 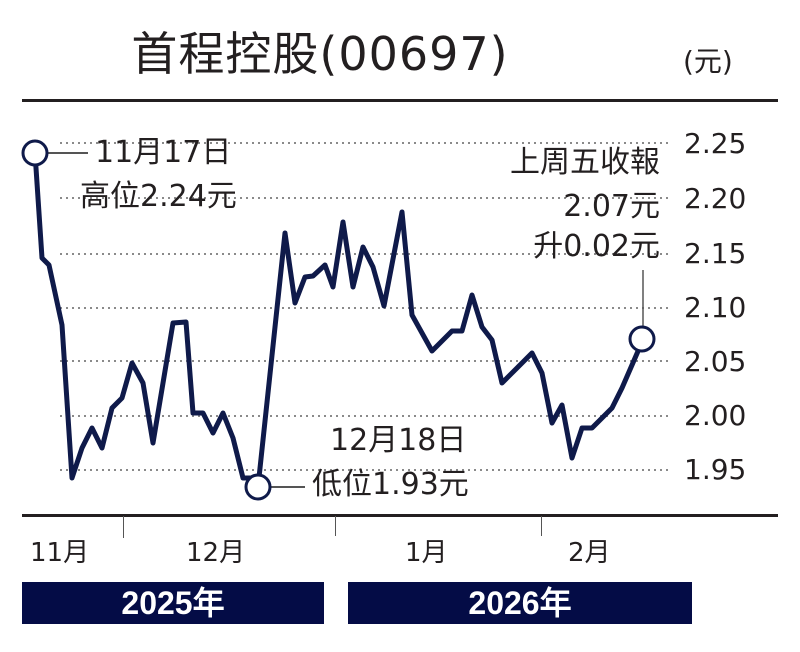 I want to click on high-date-annotation: 11月17日, so click(x=163, y=152).